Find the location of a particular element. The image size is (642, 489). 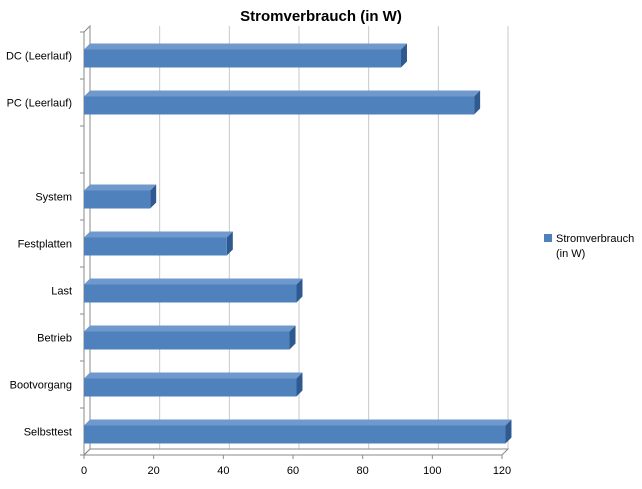

x-tick-label: 120 is located at coordinates (502, 471).